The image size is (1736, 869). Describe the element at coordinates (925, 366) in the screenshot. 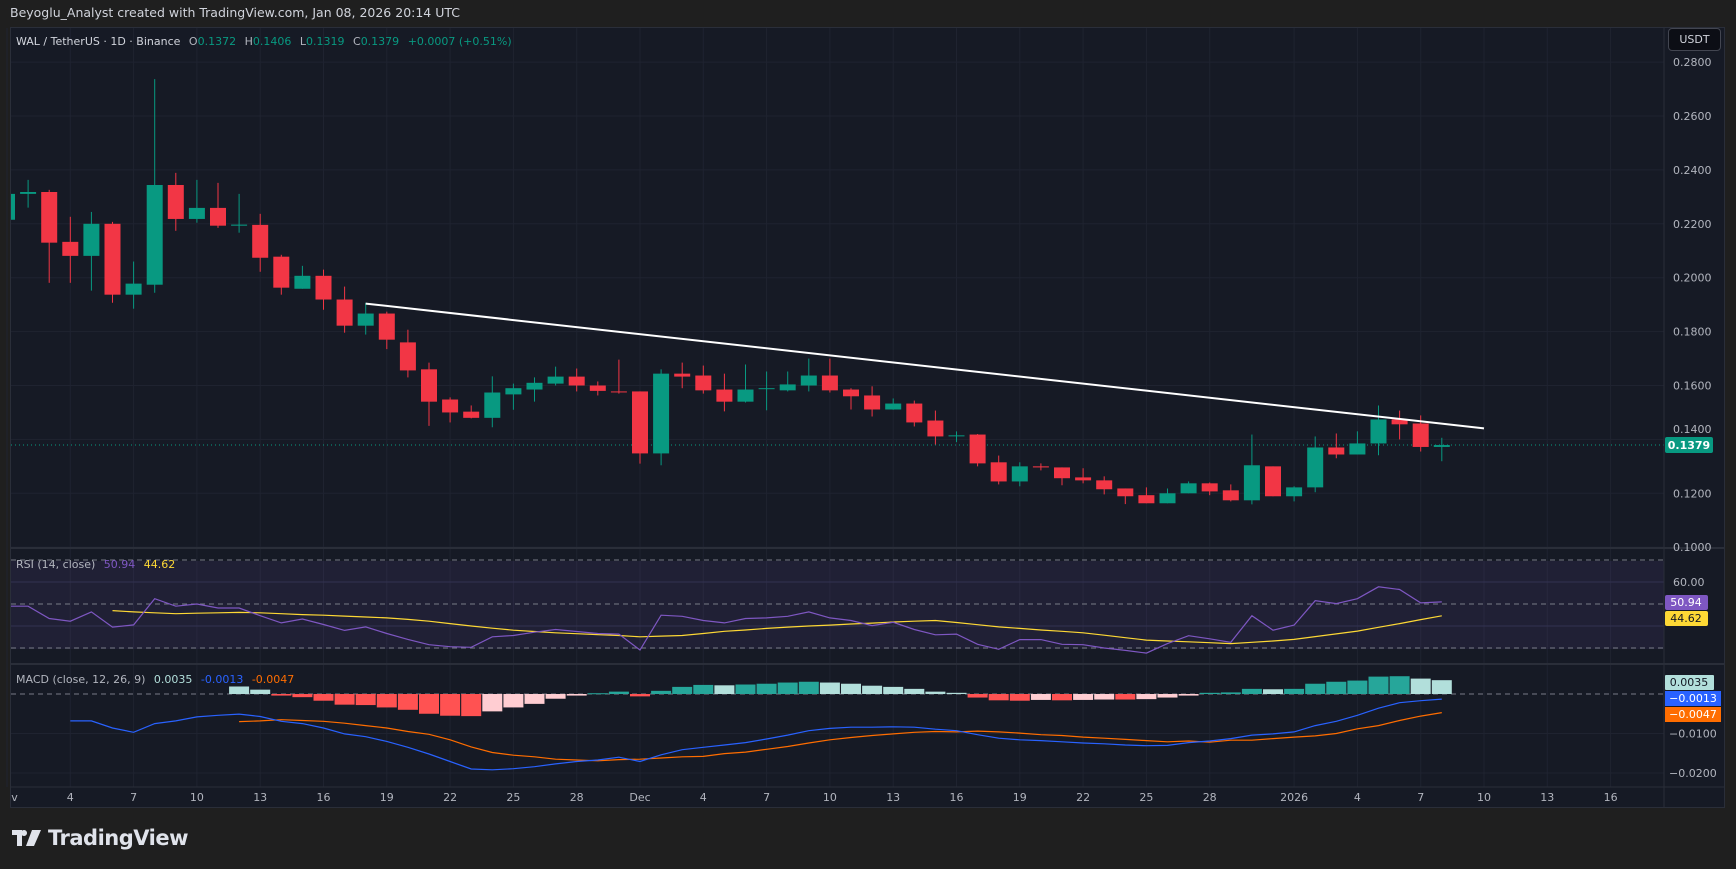

I see `trendline-layer` at that location.